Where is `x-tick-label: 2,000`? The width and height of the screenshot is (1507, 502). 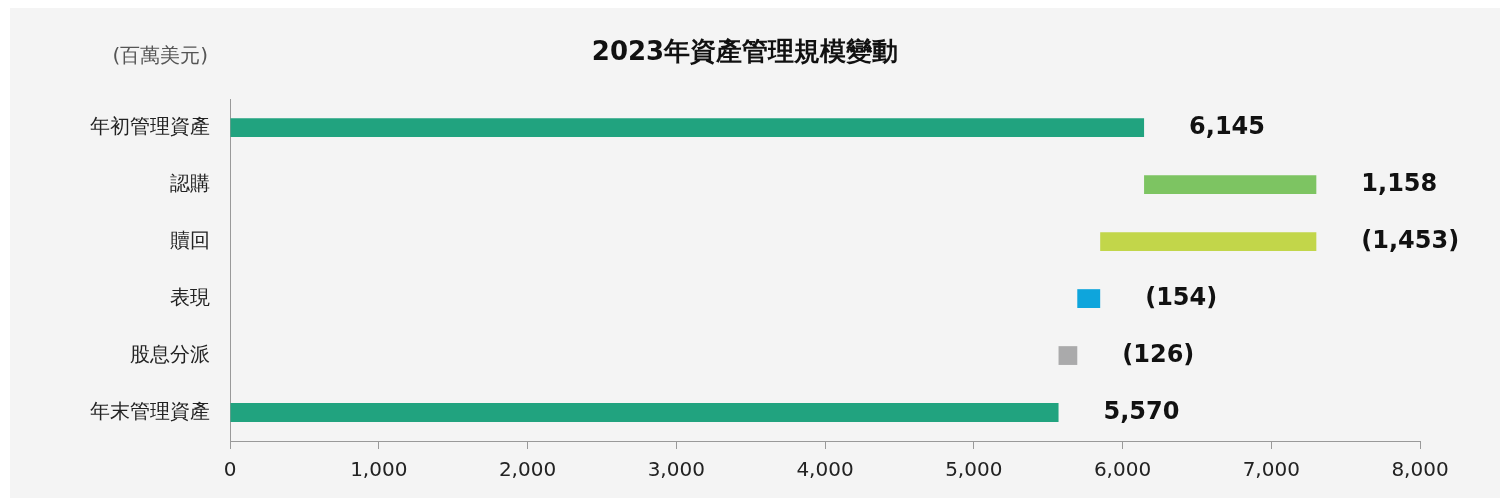 x-tick-label: 2,000 is located at coordinates (527, 469).